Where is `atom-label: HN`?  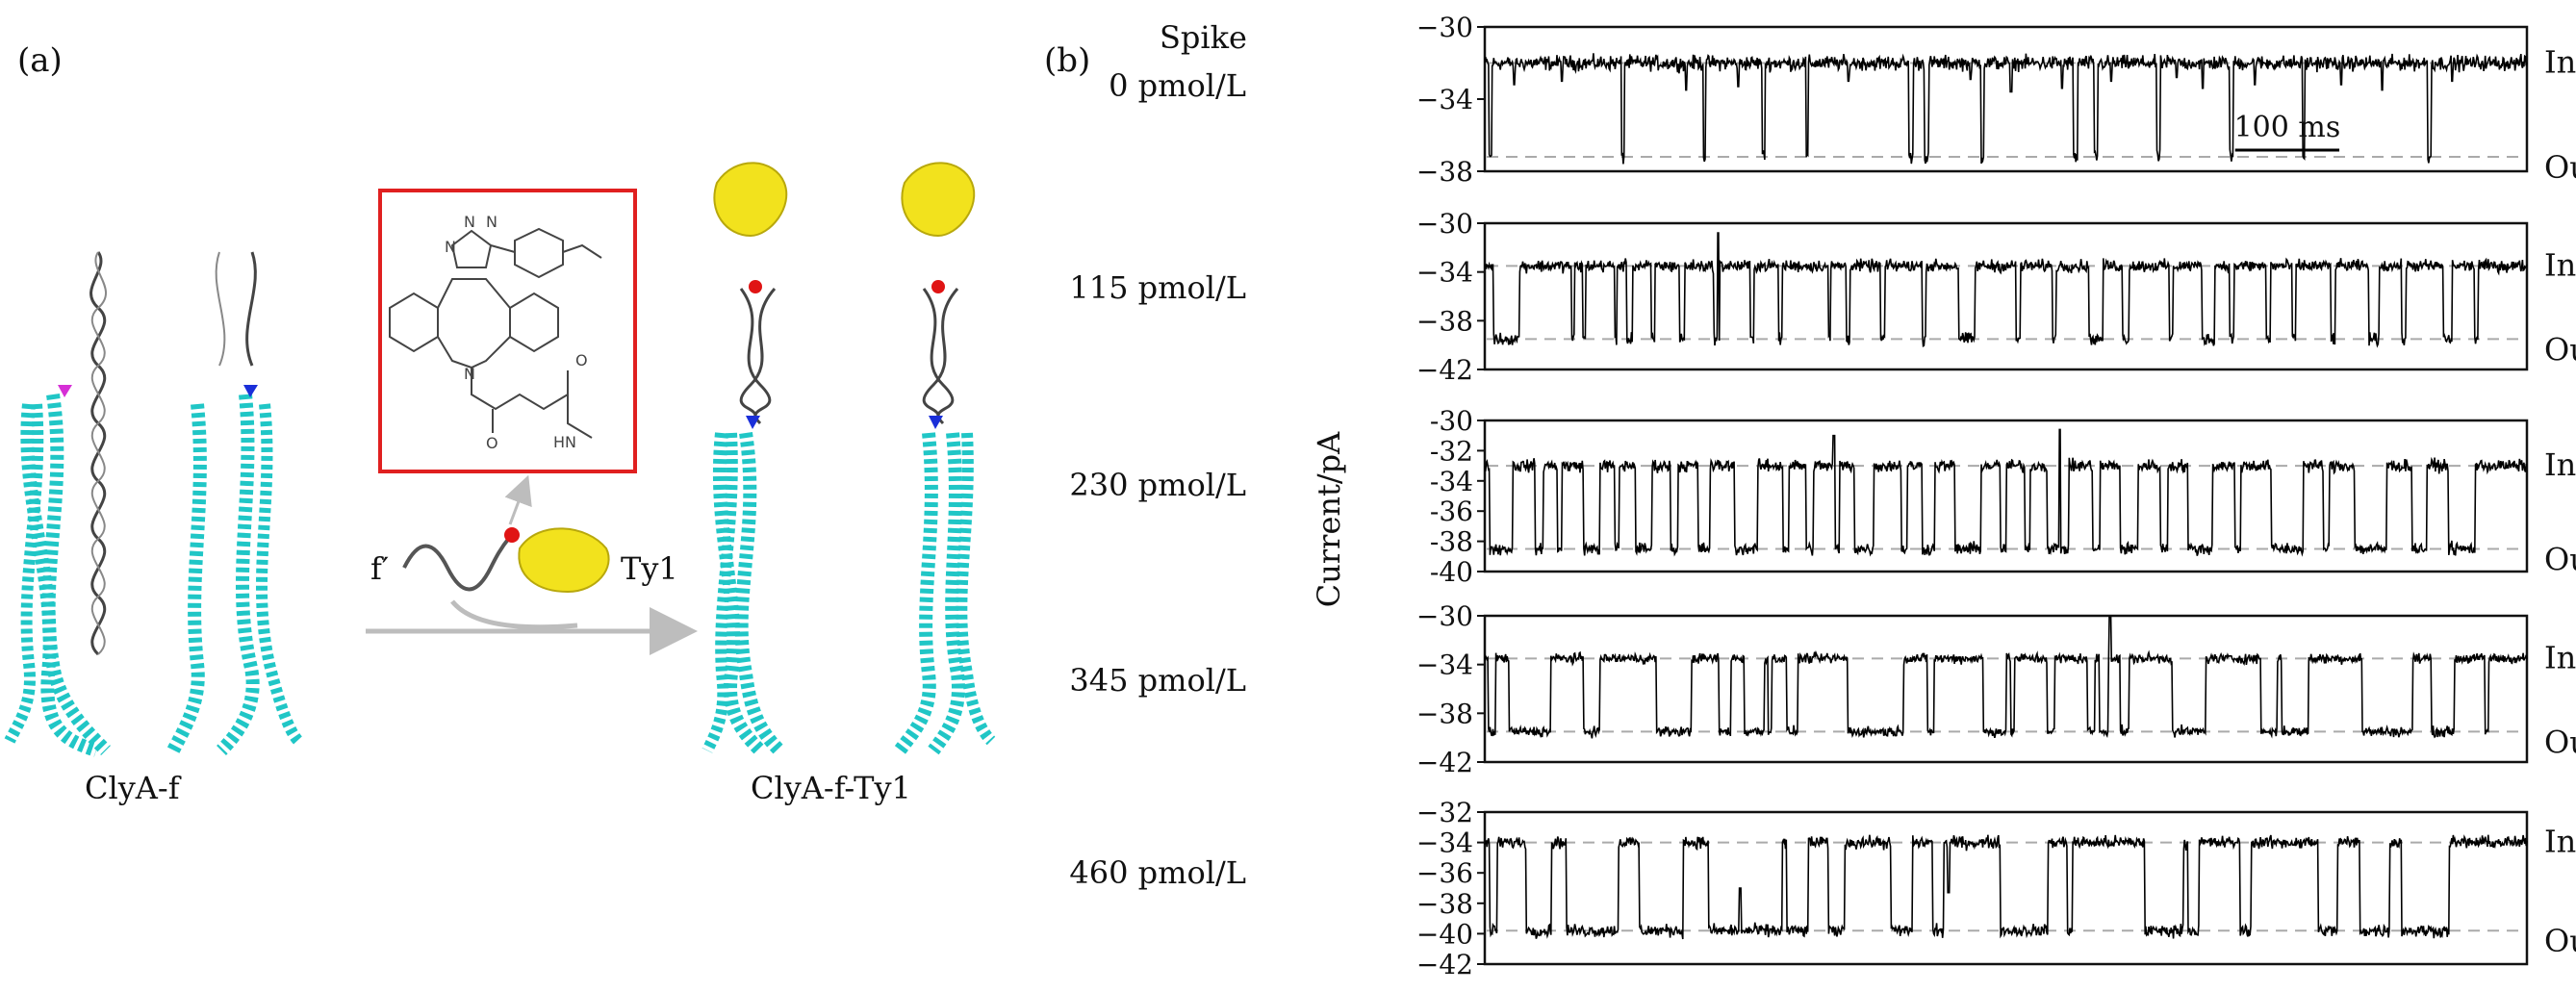
atom-label: HN is located at coordinates (564, 442).